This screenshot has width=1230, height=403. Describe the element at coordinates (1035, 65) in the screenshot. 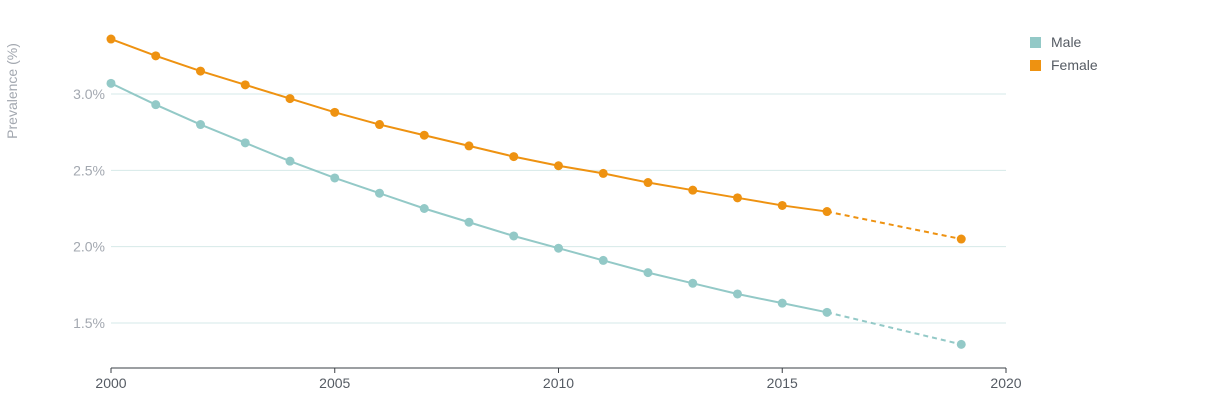

I see `legend-swatch-female` at that location.